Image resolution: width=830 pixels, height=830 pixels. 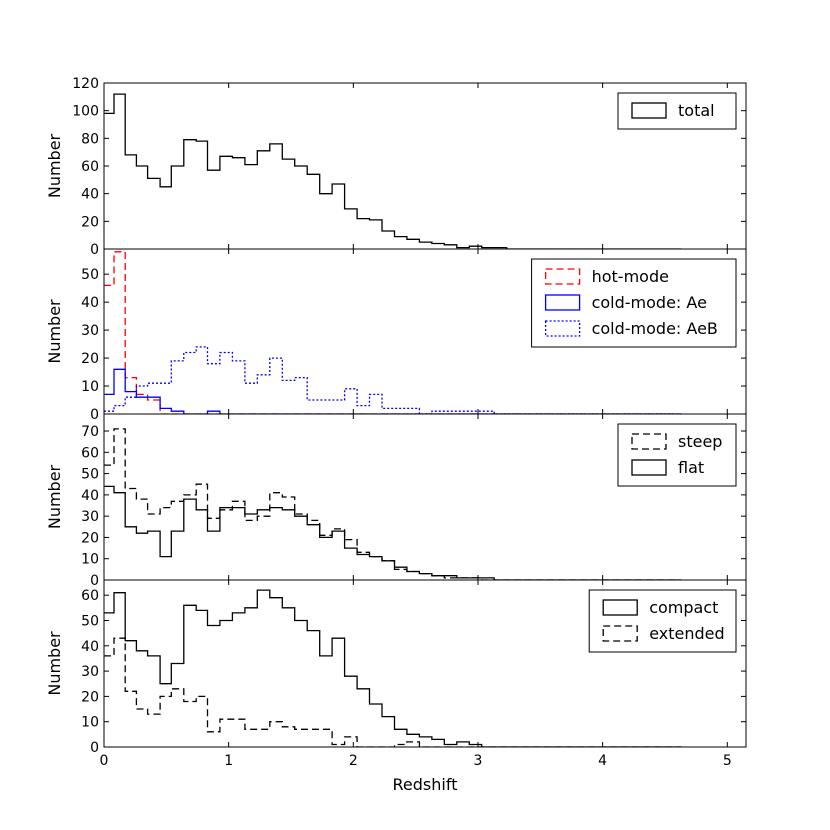 I want to click on y-tick-label: 100, so click(x=85, y=112).